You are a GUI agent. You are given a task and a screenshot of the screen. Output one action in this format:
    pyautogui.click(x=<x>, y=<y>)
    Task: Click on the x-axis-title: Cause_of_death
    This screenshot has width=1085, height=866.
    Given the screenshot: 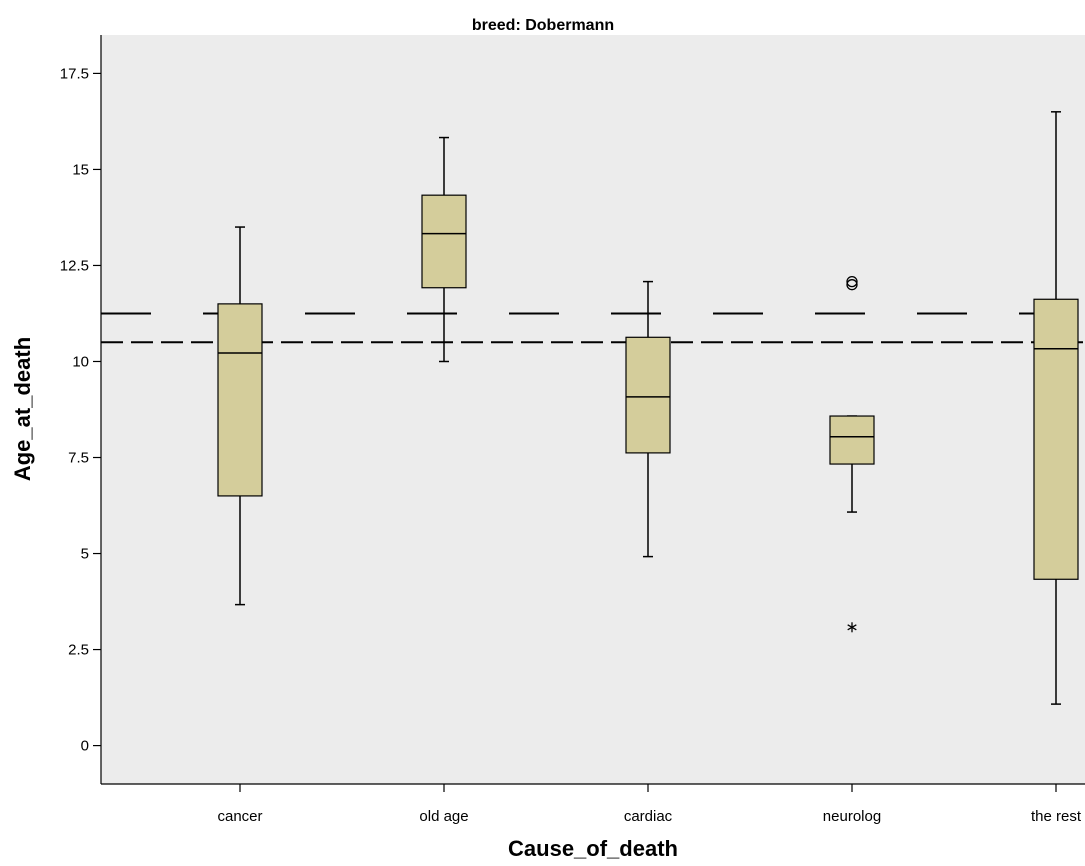 What is the action you would take?
    pyautogui.click(x=593, y=848)
    